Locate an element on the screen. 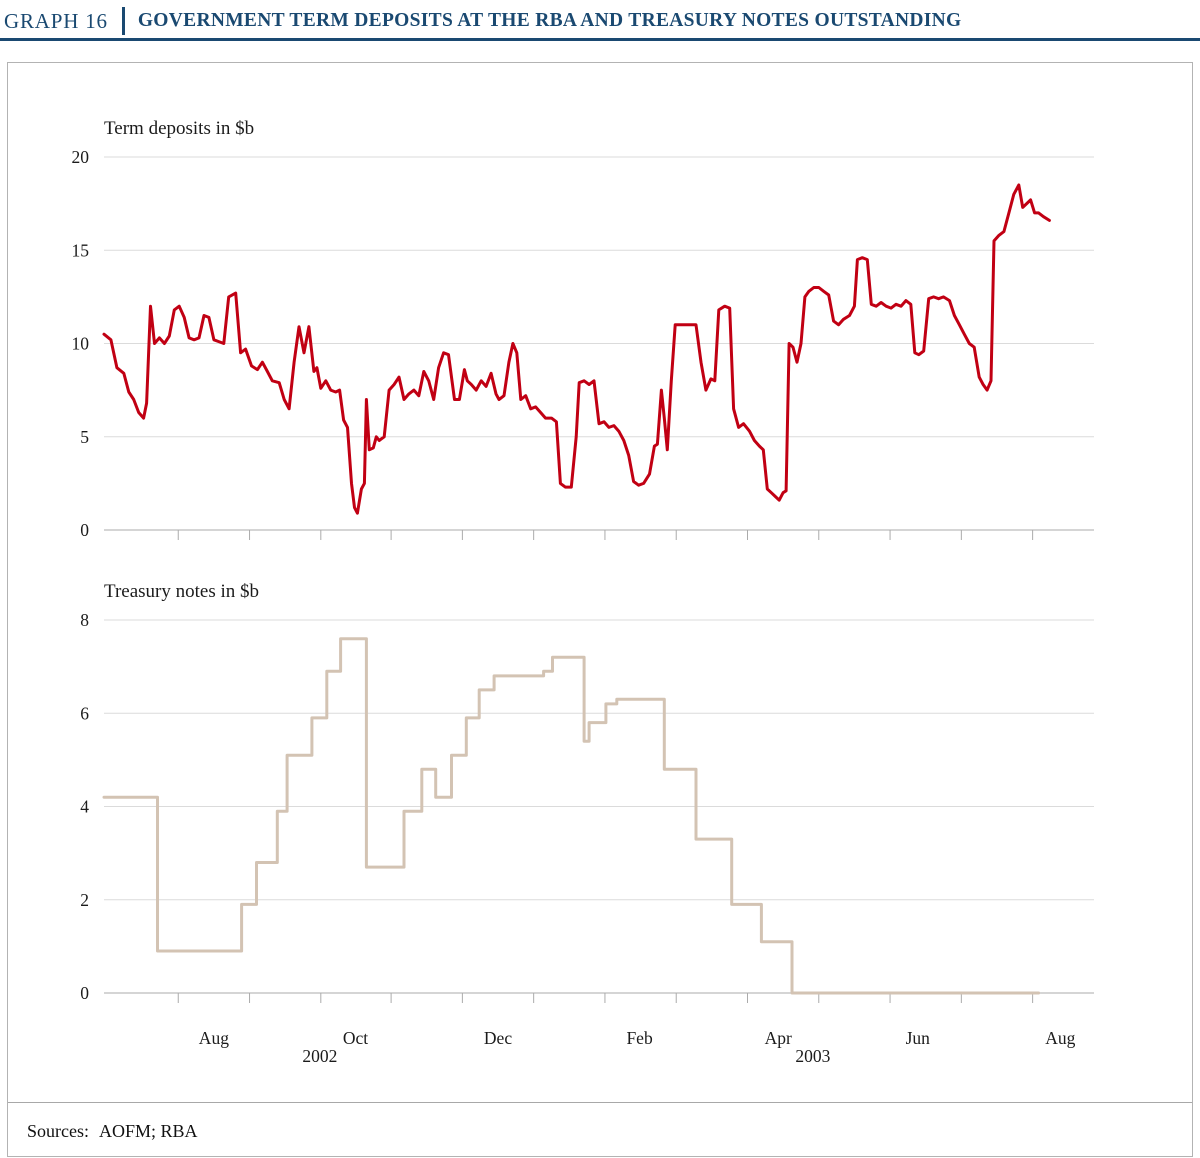 The image size is (1200, 1158). y-tick-label: 20 is located at coordinates (81, 157).